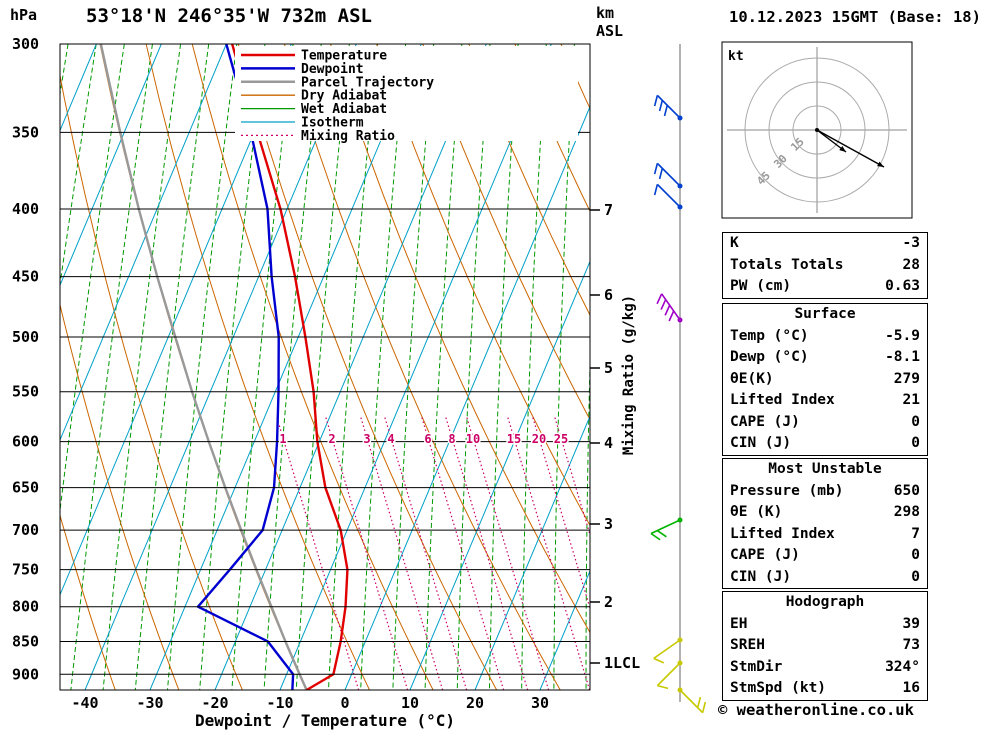  Describe the element at coordinates (736, 56) in the screenshot. I see `hodograph-unit-label: kt` at that location.